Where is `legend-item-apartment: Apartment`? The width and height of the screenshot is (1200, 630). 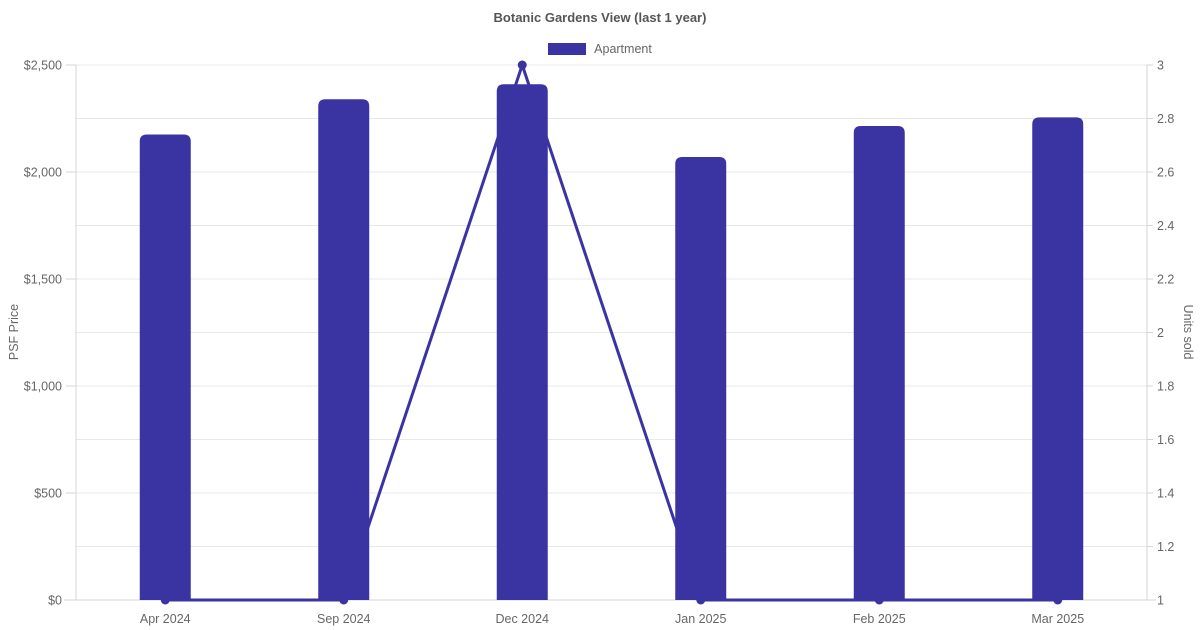 legend-item-apartment: Apartment is located at coordinates (600, 49).